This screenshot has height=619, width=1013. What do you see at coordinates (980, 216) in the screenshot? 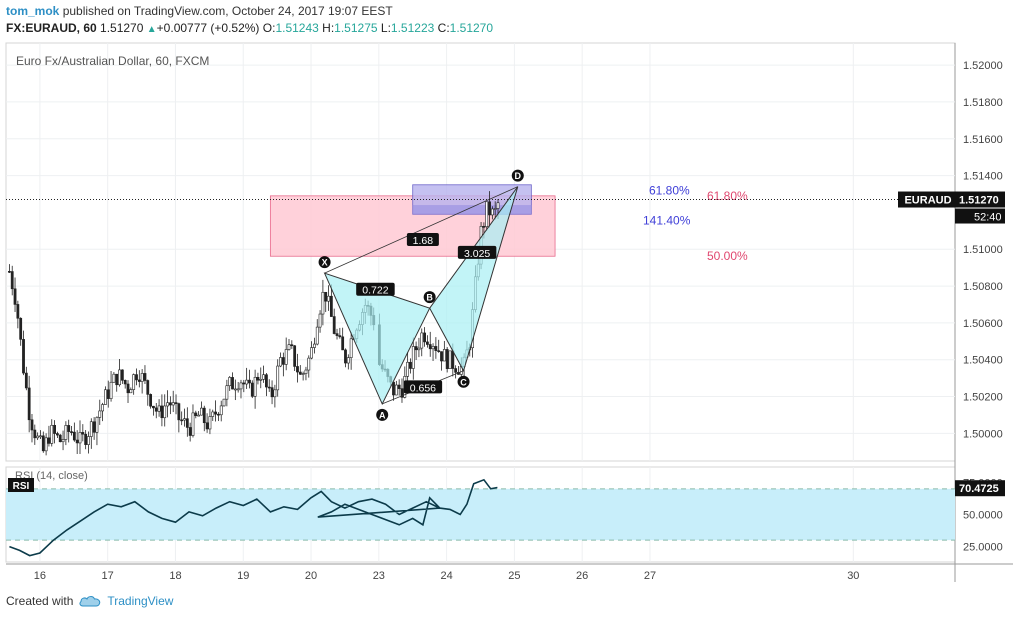
I see `countdown-box` at bounding box center [980, 216].